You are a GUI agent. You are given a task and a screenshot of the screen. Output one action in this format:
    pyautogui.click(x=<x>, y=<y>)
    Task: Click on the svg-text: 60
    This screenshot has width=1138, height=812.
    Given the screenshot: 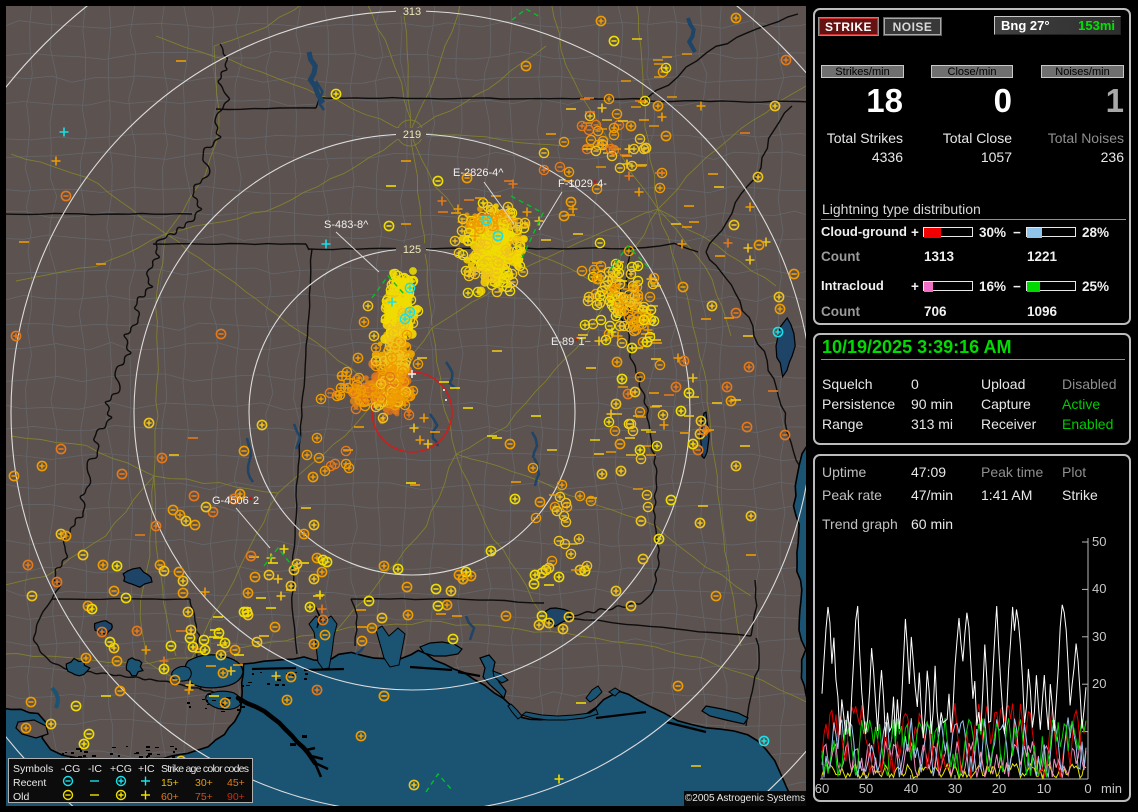 What is the action you would take?
    pyautogui.click(x=822, y=788)
    